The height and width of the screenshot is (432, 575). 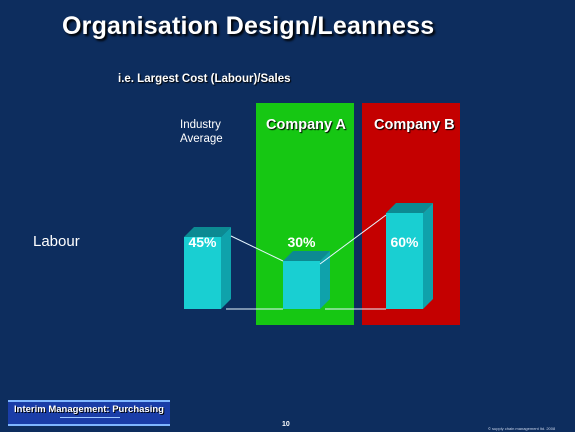 What do you see at coordinates (414, 125) in the screenshot?
I see `company-b-header: Company B` at bounding box center [414, 125].